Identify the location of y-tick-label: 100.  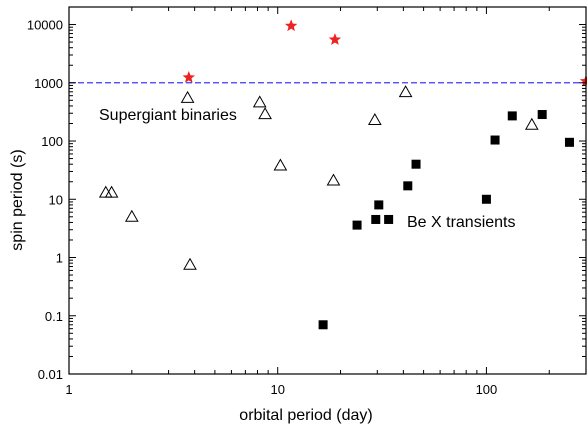
(52, 141).